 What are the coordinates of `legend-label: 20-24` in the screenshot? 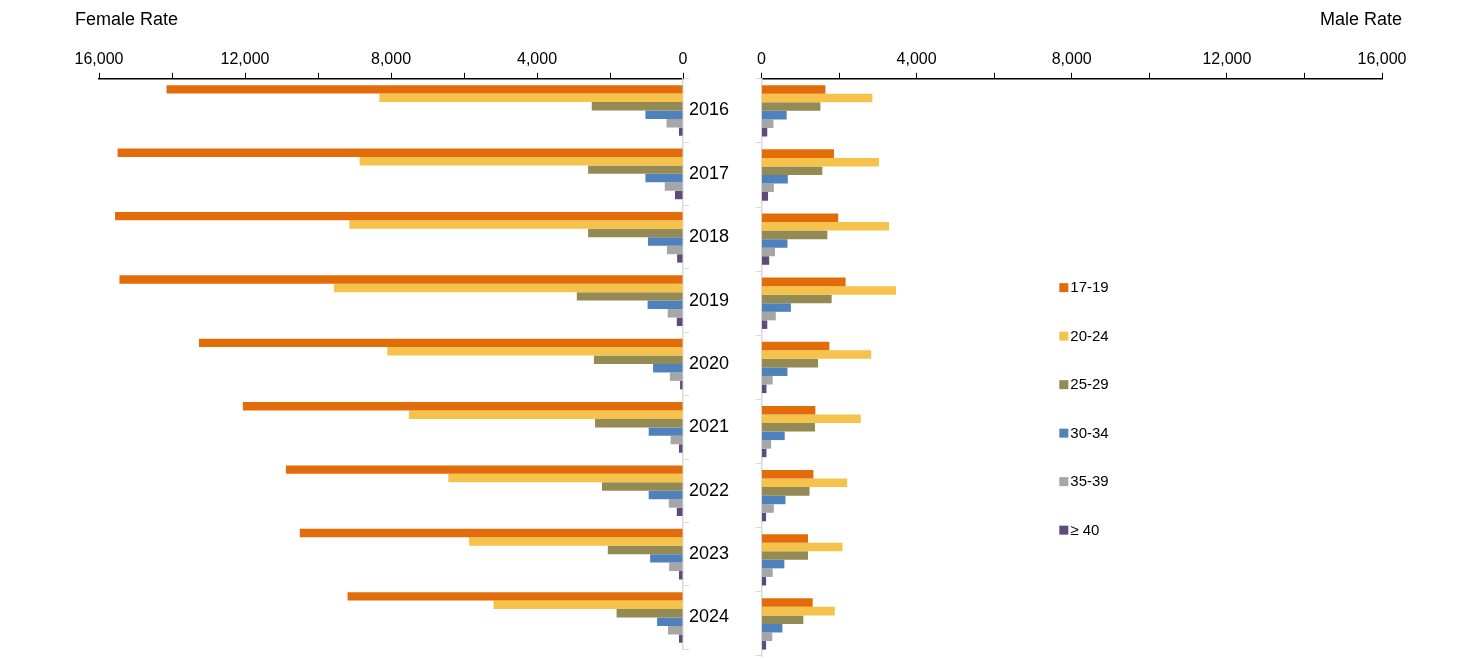 It's located at (1089, 335).